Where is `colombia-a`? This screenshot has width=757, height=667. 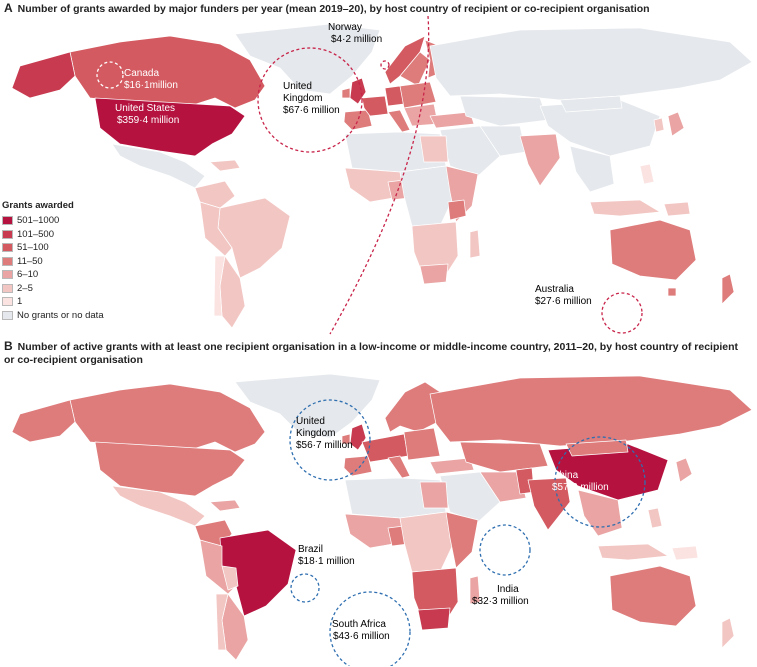
colombia-a is located at coordinates (215, 194).